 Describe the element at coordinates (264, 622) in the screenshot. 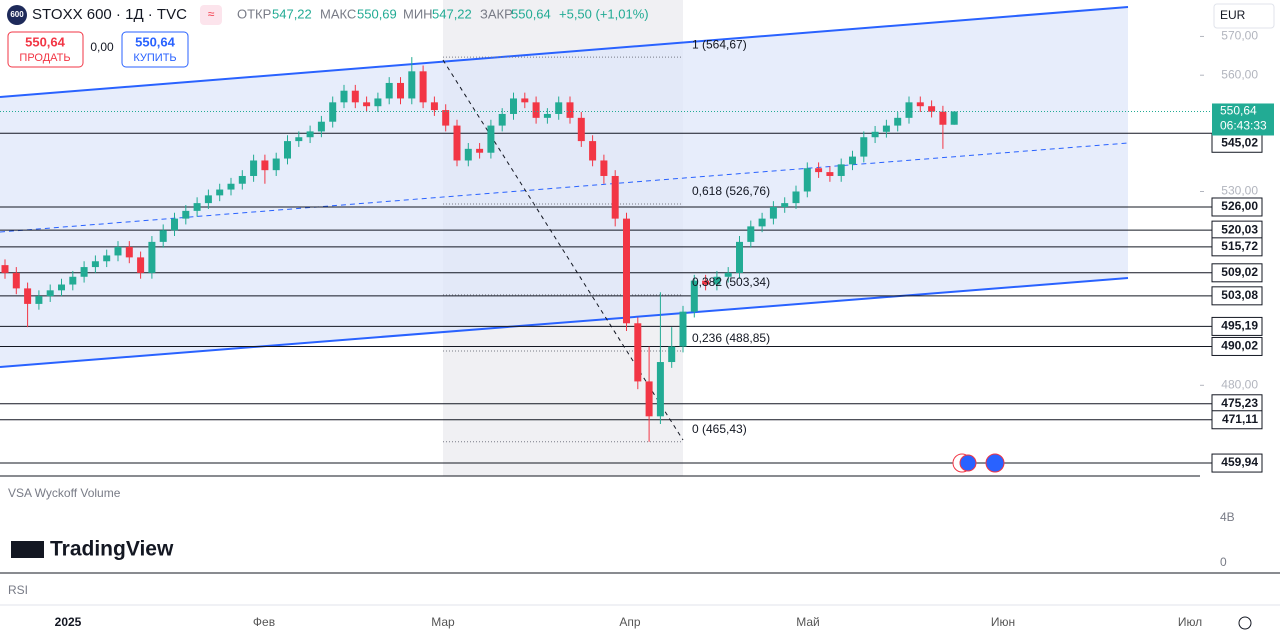

I see `x-tick-label: Фев` at that location.